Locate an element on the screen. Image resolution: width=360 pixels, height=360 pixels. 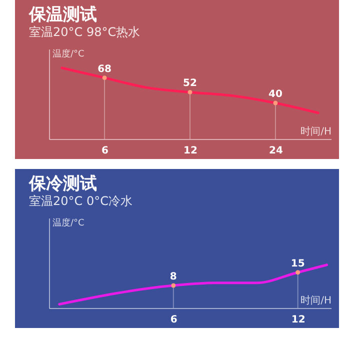
chart-title: 保温测试 is located at coordinates (62, 15).